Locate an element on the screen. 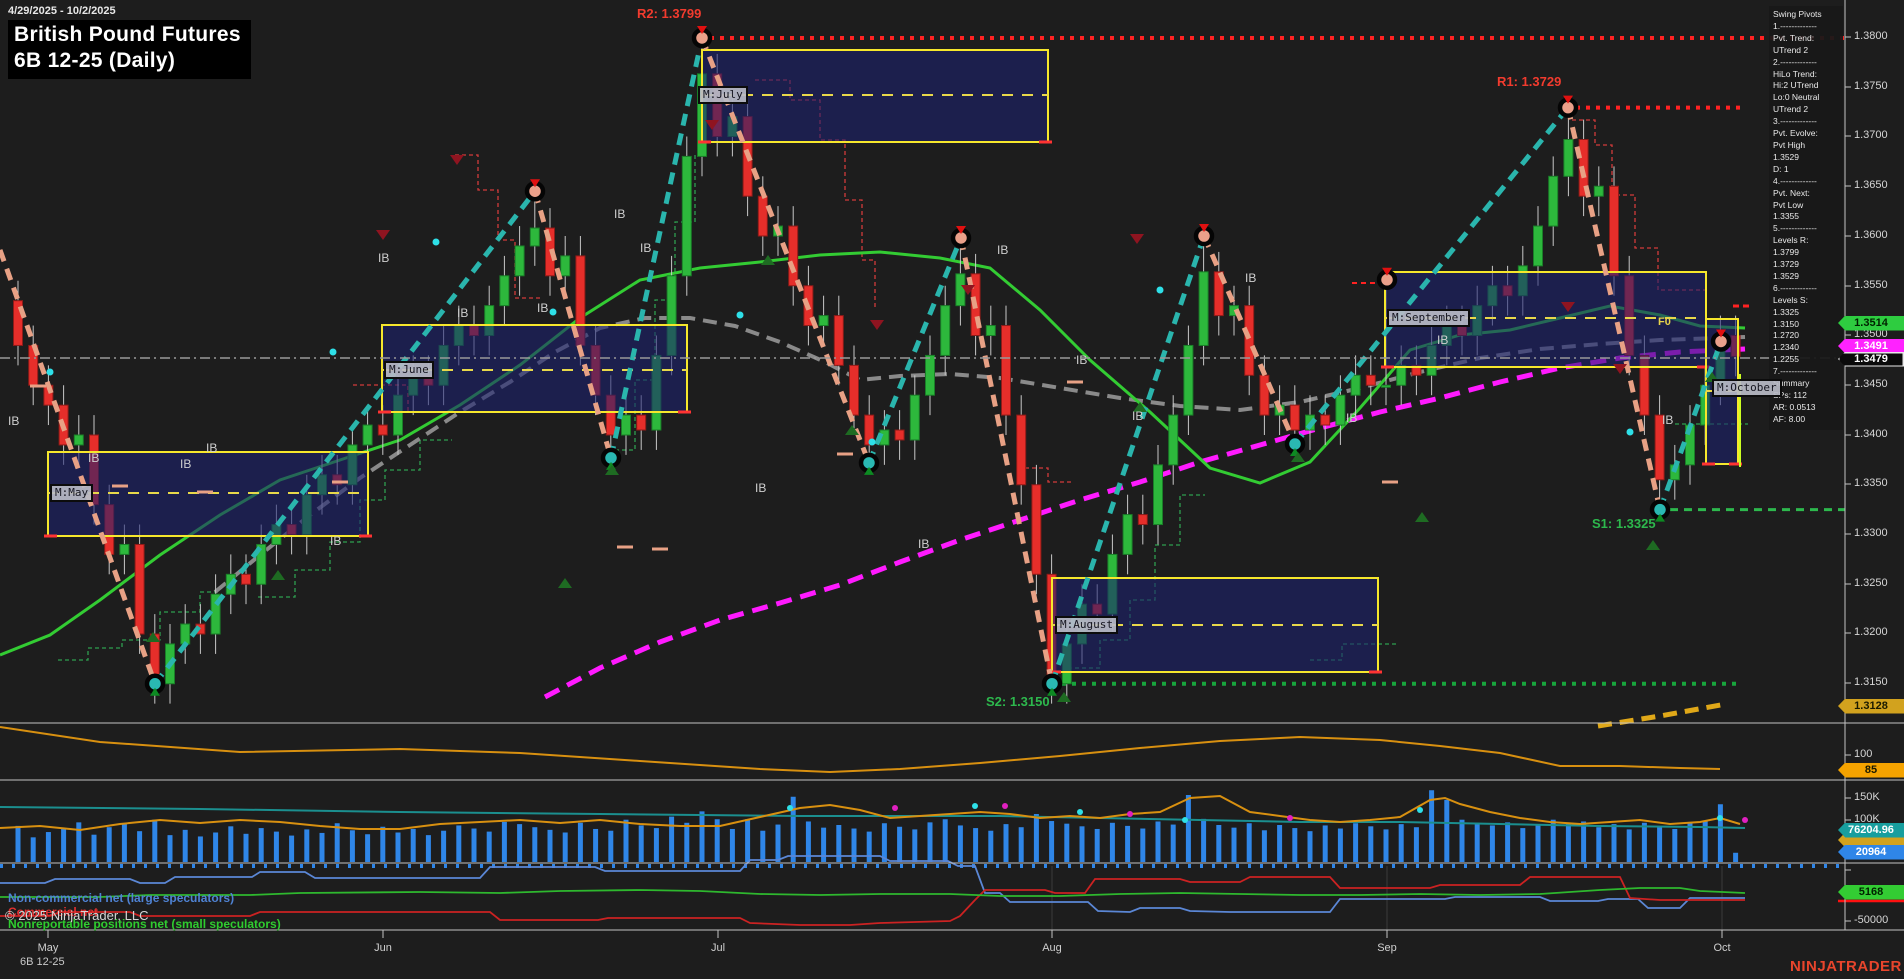  swing-pivots-panel-line: UTrend 2 is located at coordinates (1791, 109).